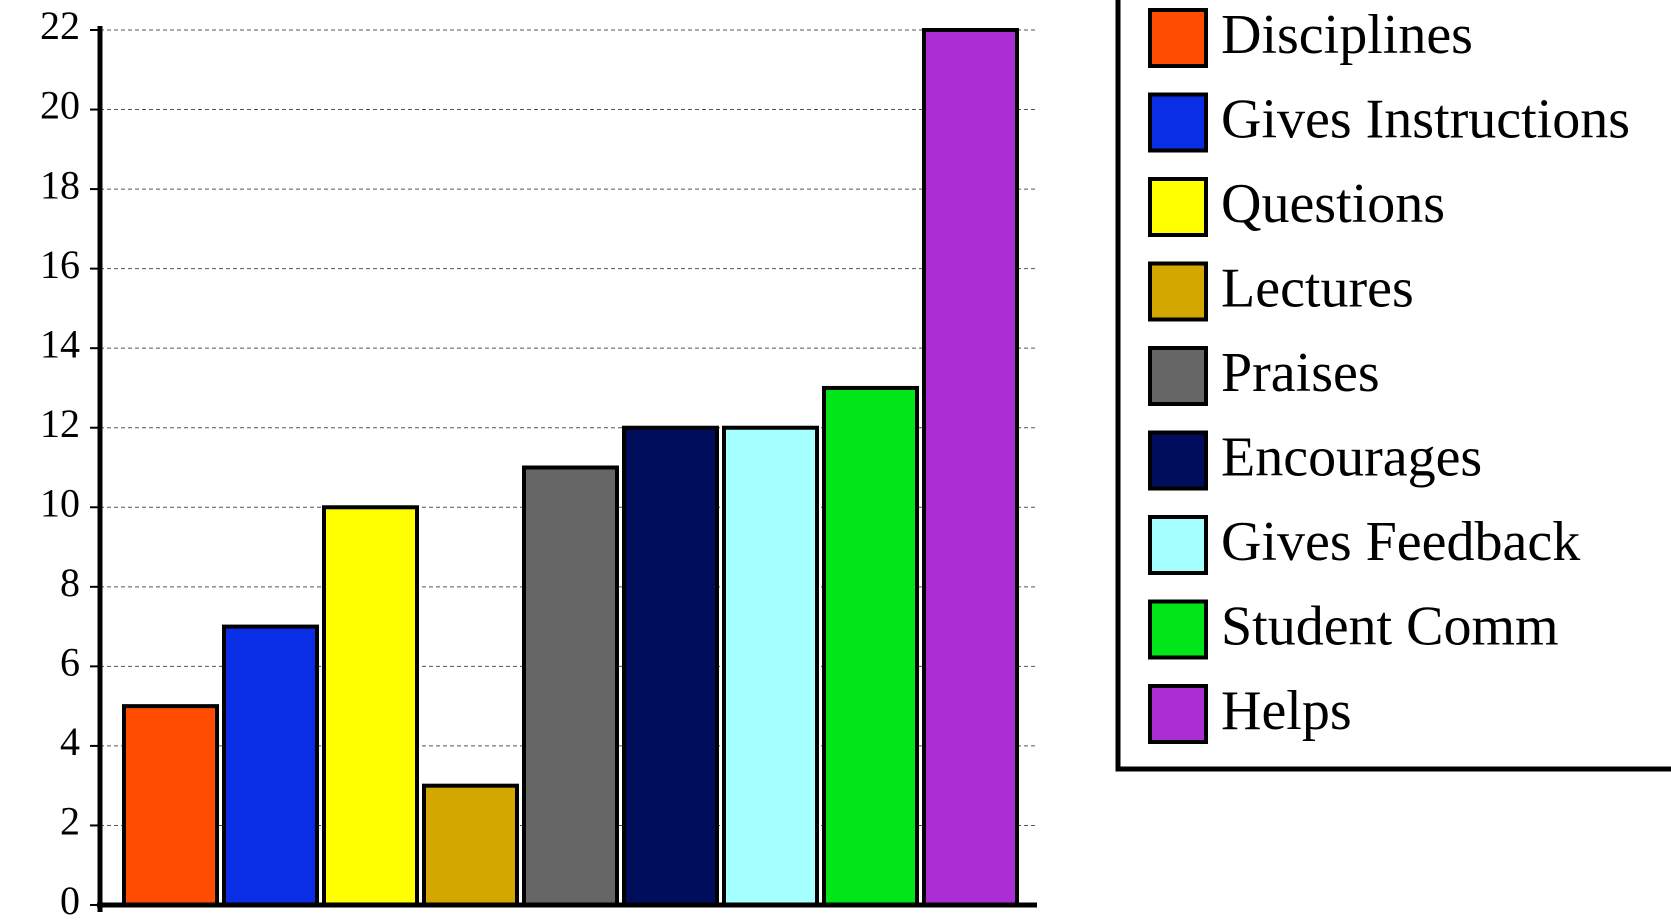  Describe the element at coordinates (60, 502) in the screenshot. I see `y-tick-label: 10` at that location.